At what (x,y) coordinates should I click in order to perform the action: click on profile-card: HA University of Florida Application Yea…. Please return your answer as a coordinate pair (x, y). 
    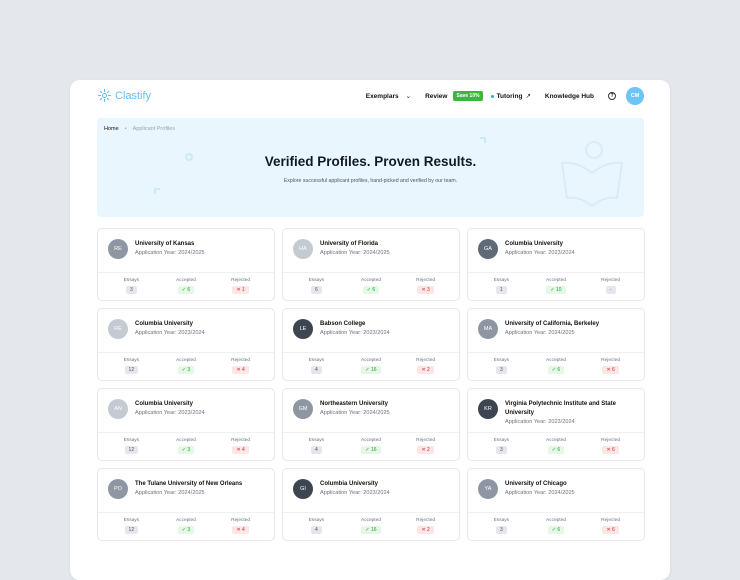
    Looking at the image, I should click on (371, 264).